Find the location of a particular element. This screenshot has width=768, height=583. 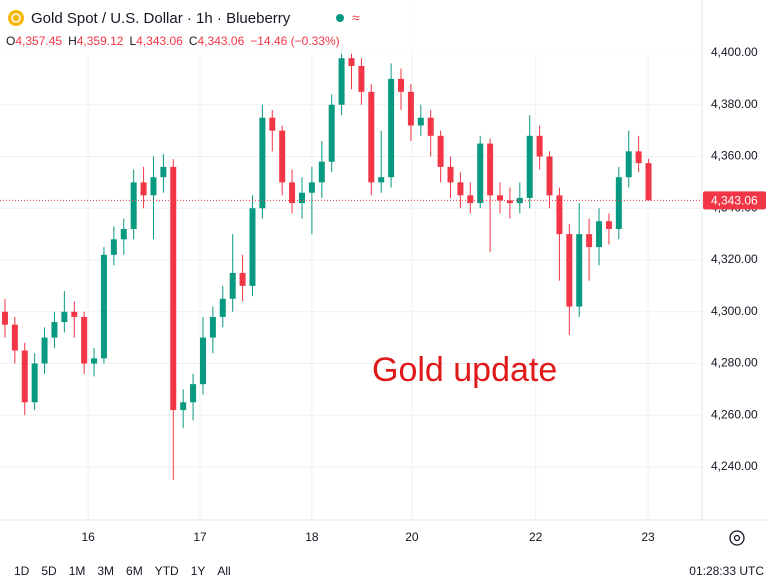

x-tick-label: 20 is located at coordinates (412, 537).